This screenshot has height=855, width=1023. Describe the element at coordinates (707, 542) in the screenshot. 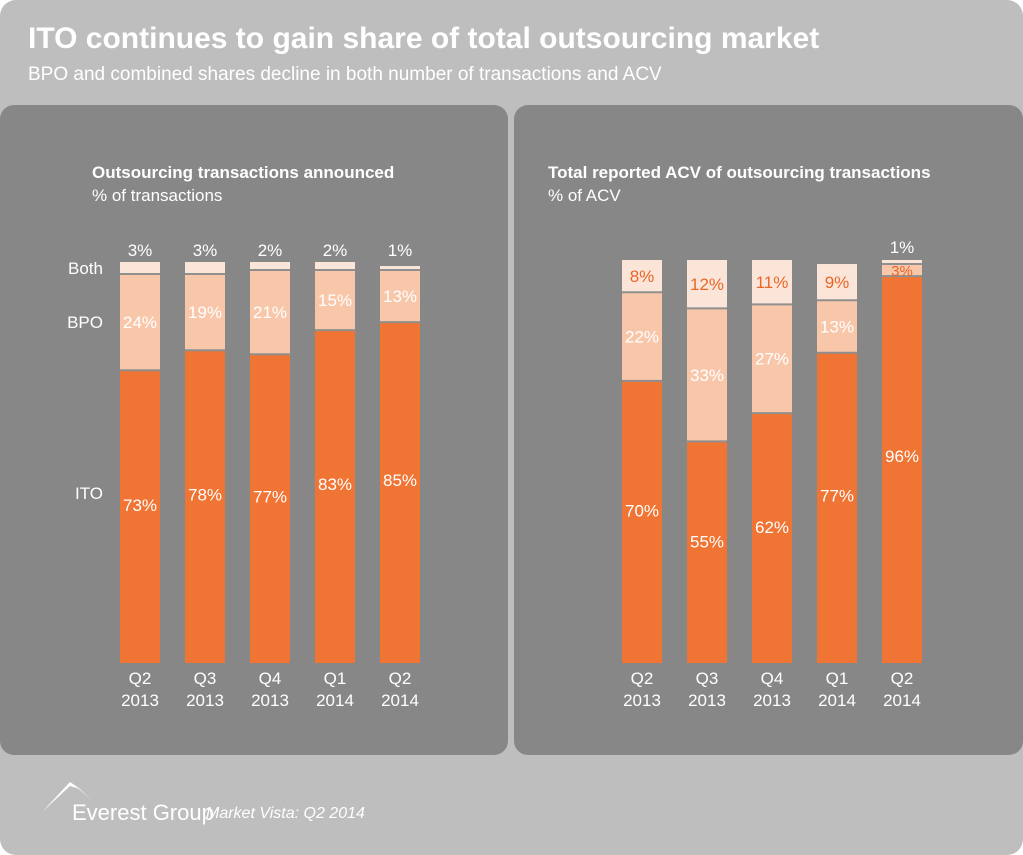

I see `ito-data-label: 55%` at that location.